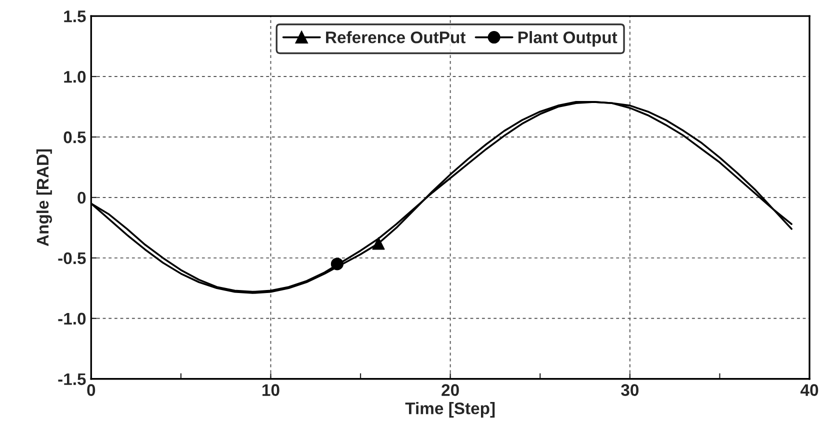 The width and height of the screenshot is (821, 434). I want to click on x-tick-label: 10, so click(271, 390).